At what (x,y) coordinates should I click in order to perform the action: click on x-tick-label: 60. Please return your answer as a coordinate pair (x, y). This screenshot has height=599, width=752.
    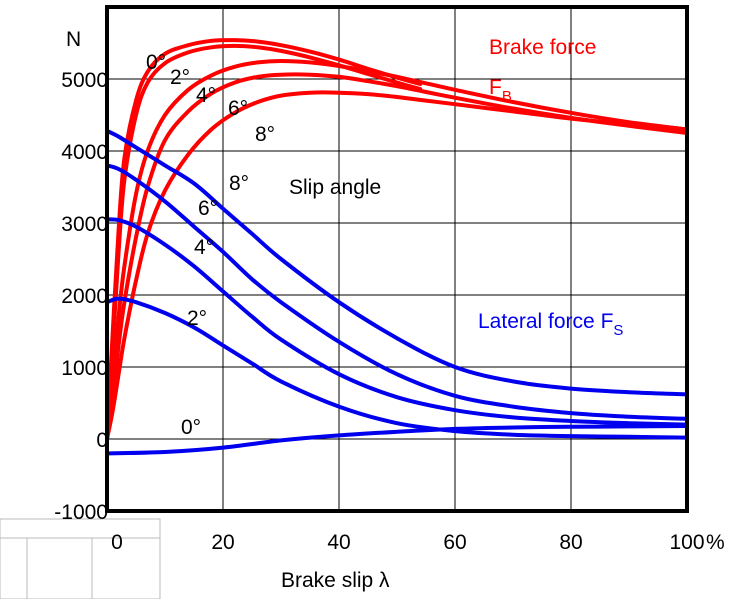
    Looking at the image, I should click on (454, 542).